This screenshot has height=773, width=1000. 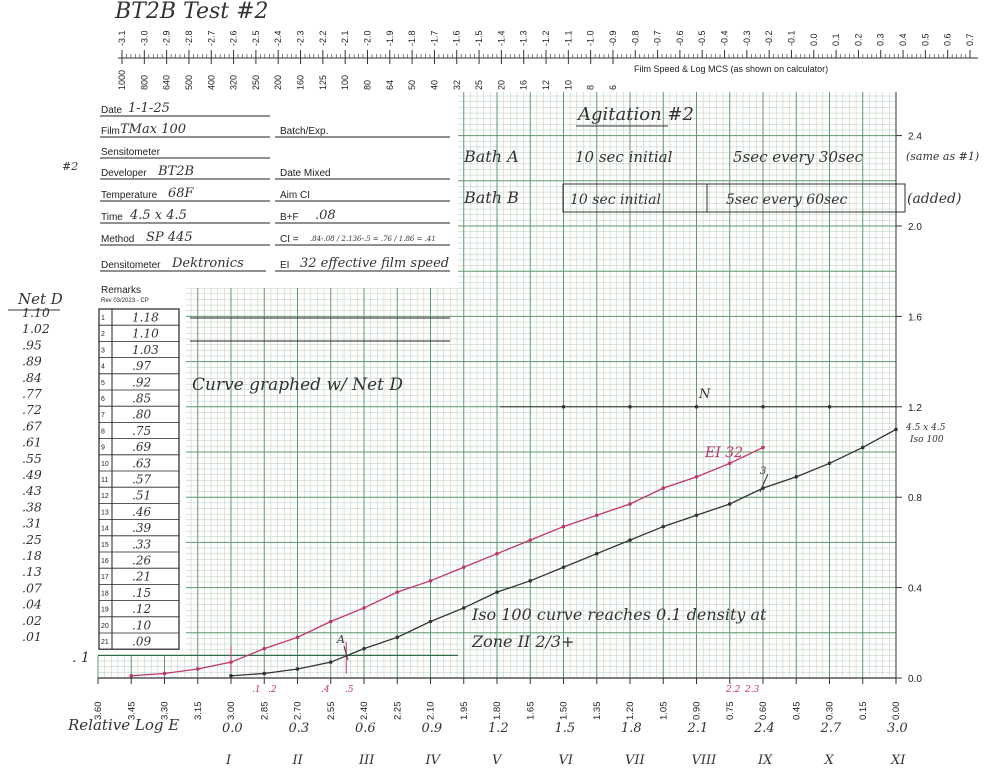 I want to click on net-d-title: Net D, so click(x=40, y=299).